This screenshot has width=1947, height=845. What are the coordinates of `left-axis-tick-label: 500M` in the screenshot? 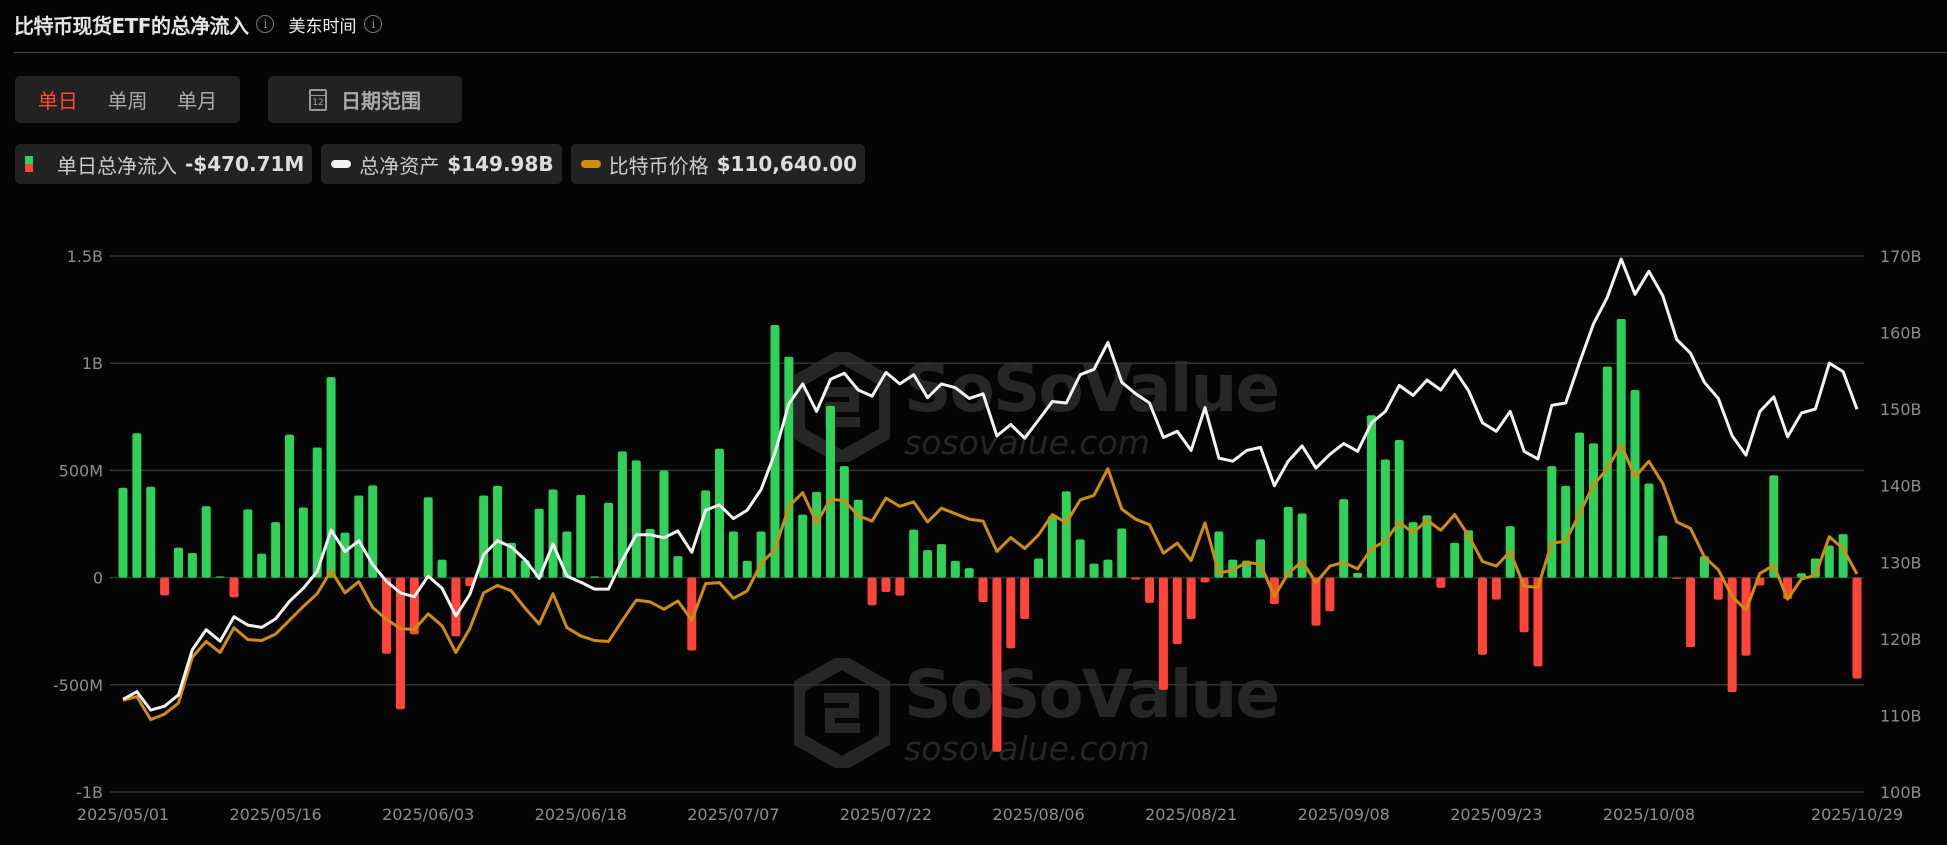 It's located at (81, 470).